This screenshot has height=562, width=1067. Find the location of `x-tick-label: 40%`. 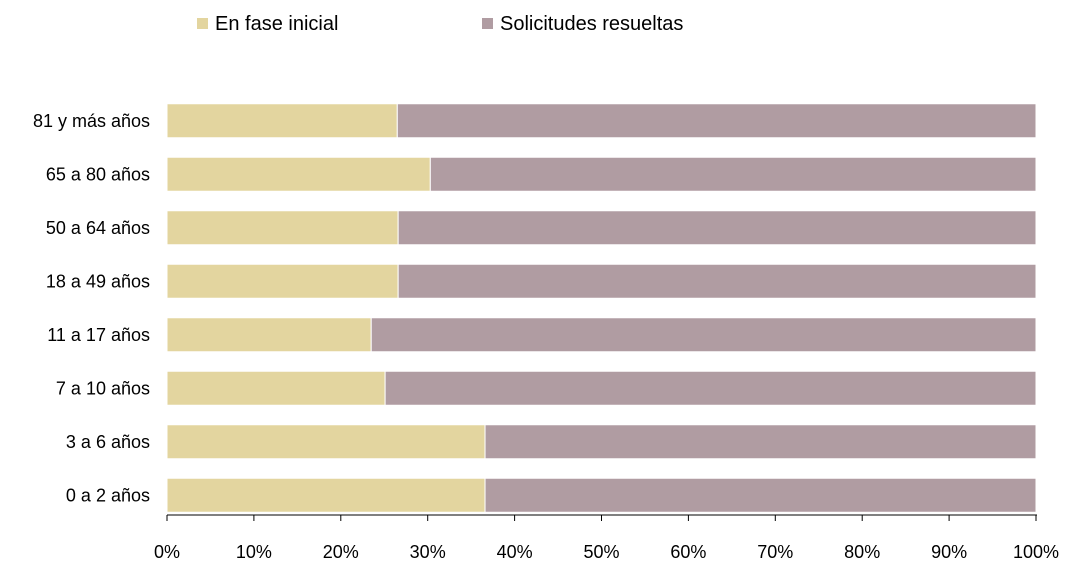

x-tick-label: 40% is located at coordinates (515, 552).